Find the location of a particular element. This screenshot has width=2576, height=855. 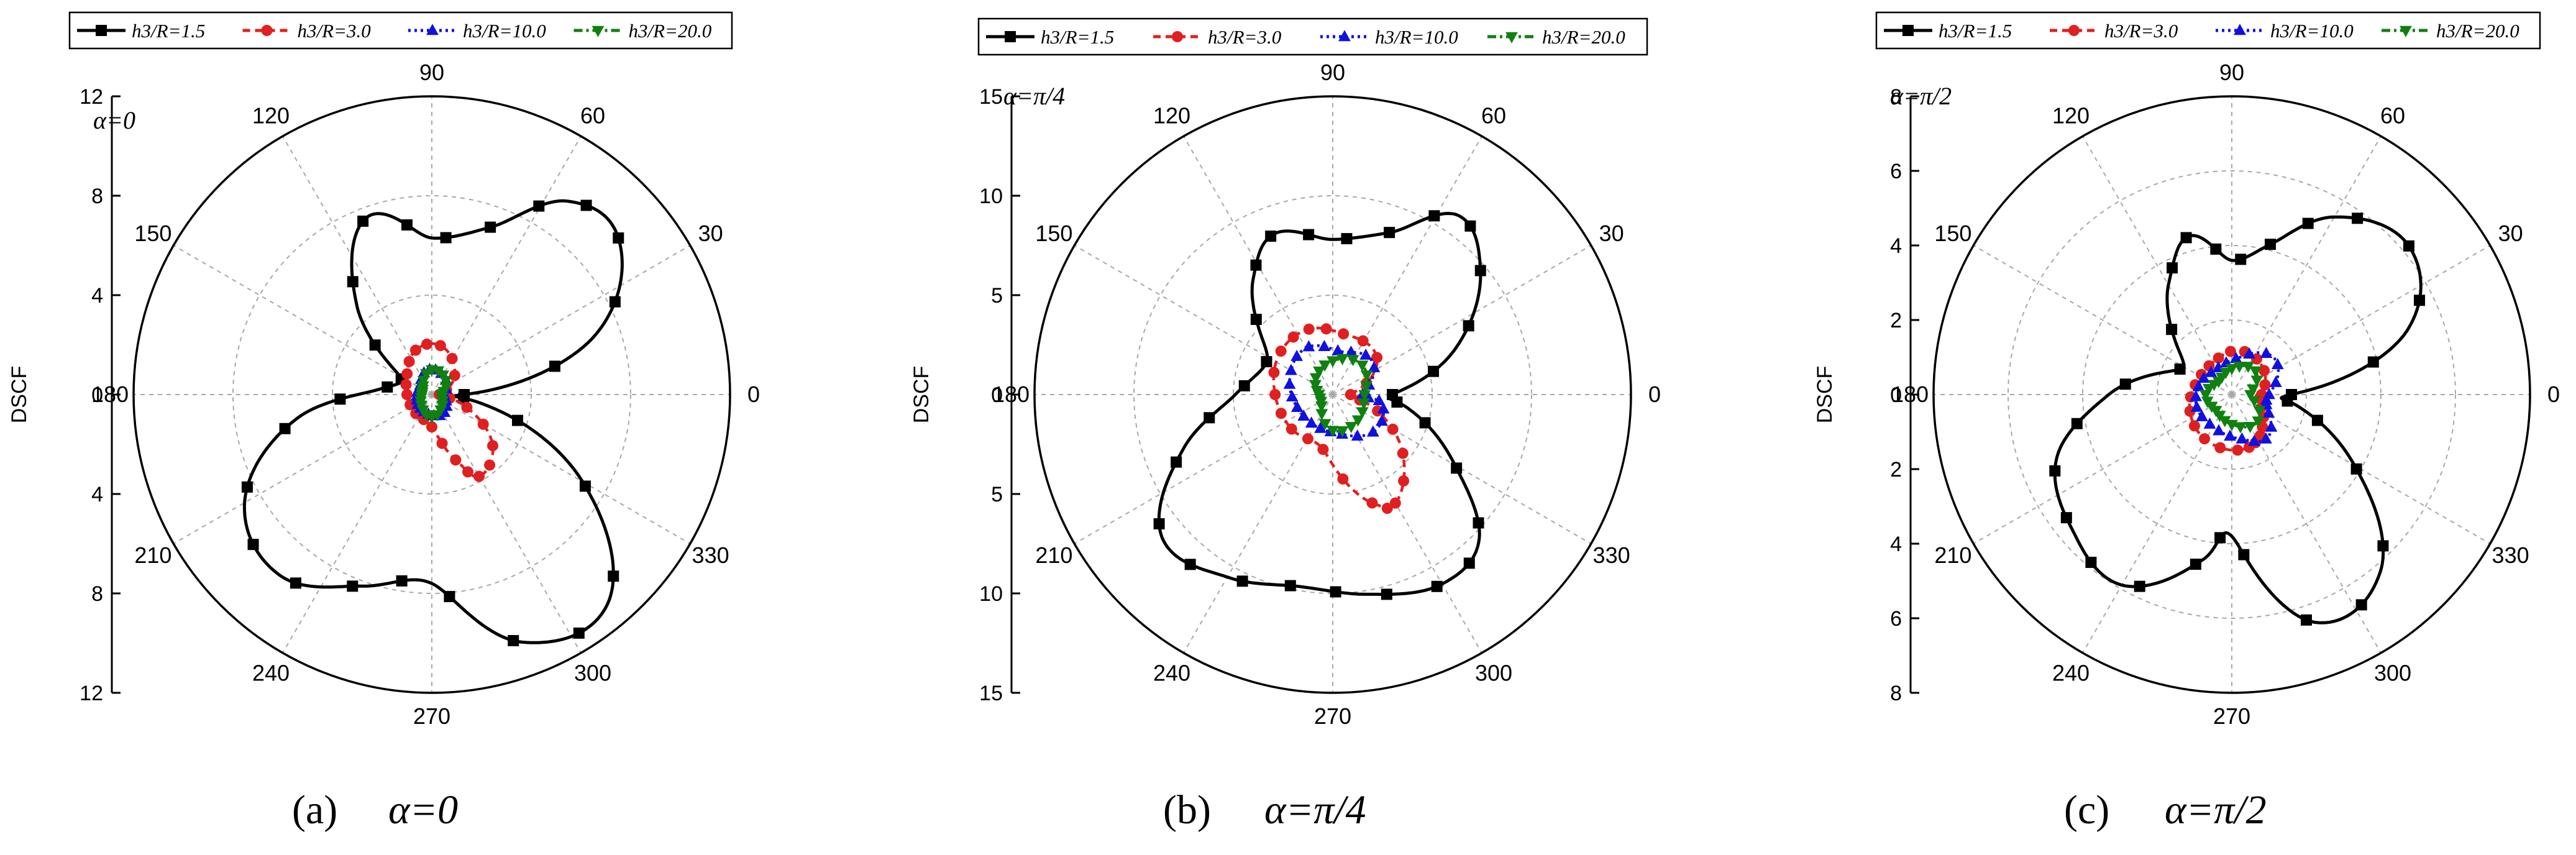

panel-c-series-0-line is located at coordinates (2238, 420).